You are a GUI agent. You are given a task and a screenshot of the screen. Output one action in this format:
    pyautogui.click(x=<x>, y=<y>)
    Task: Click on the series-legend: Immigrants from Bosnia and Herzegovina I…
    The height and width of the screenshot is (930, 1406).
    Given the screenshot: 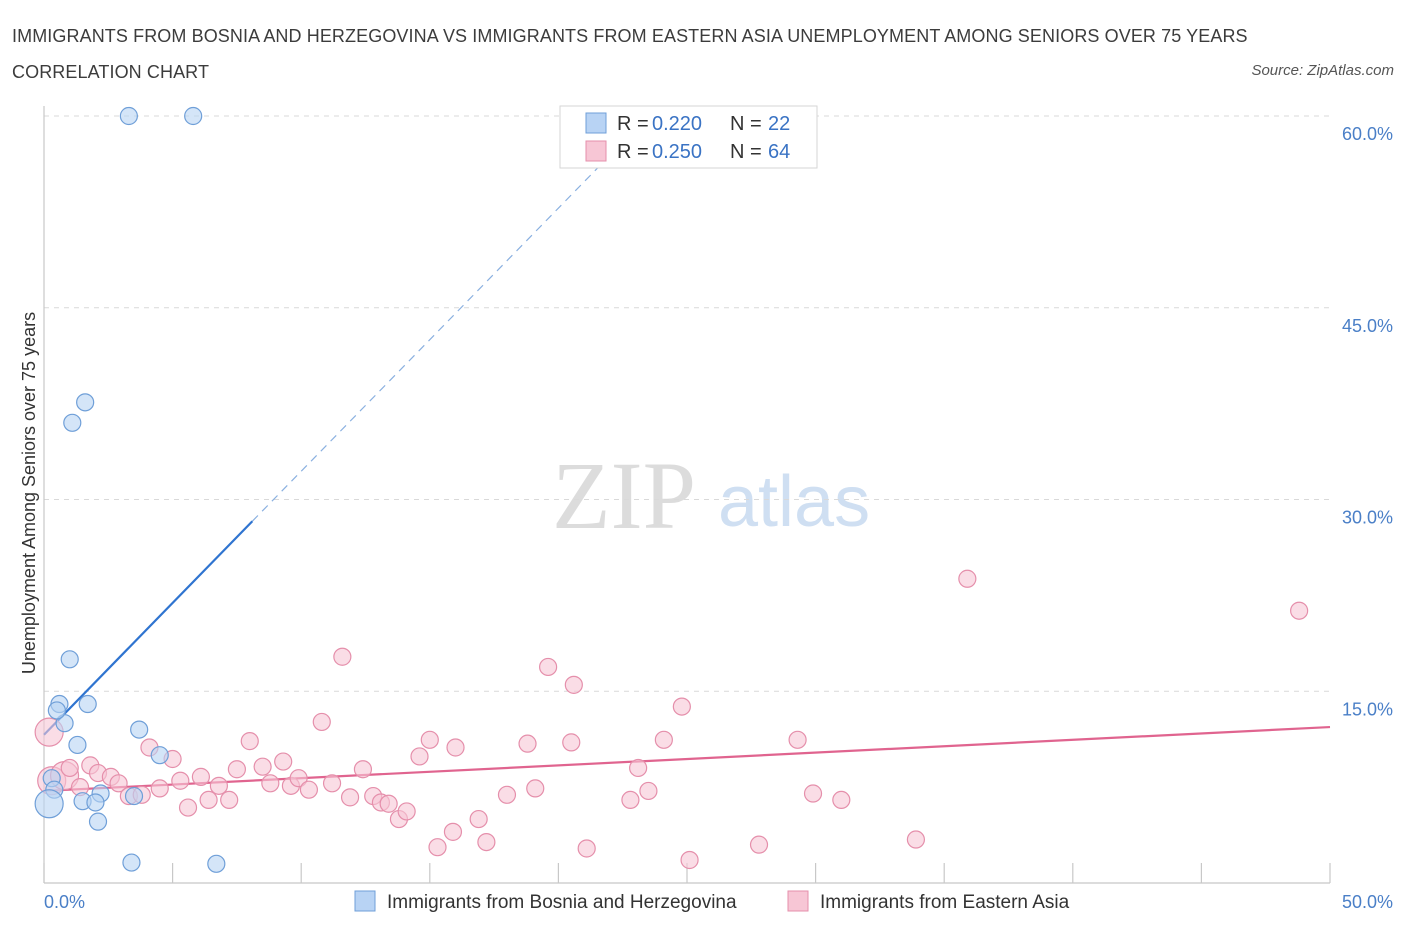 What is the action you would take?
    pyautogui.click(x=712, y=901)
    